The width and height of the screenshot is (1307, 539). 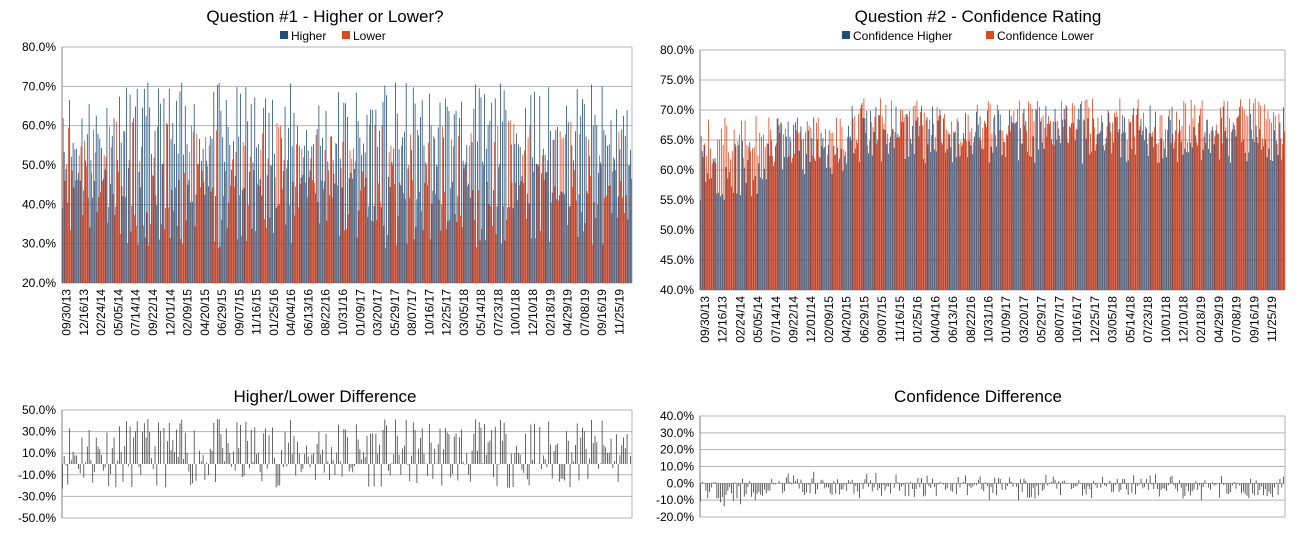 I want to click on chart-title: Question #1 - Higher or Lower?, so click(x=324, y=16).